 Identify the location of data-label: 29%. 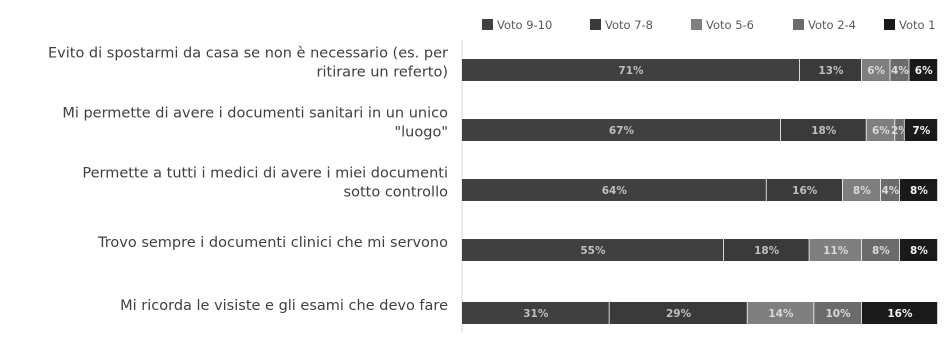
(679, 314).